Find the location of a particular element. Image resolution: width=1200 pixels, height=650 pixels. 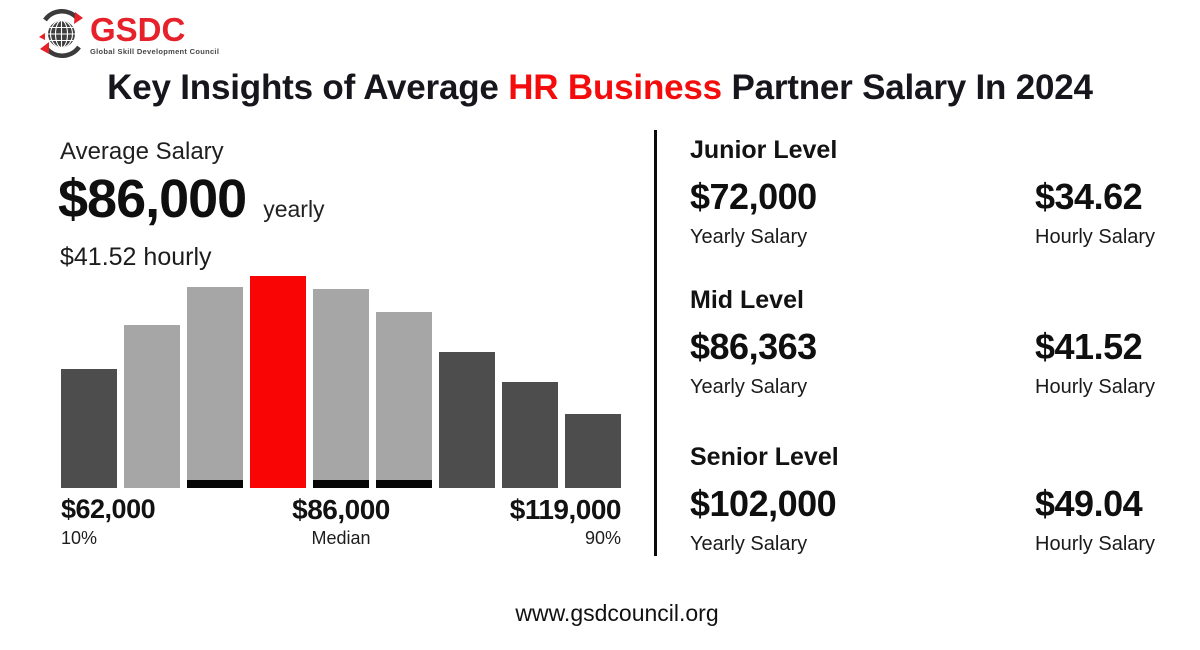

footer-website-url: www.gsdcouncil.org is located at coordinates (617, 613).